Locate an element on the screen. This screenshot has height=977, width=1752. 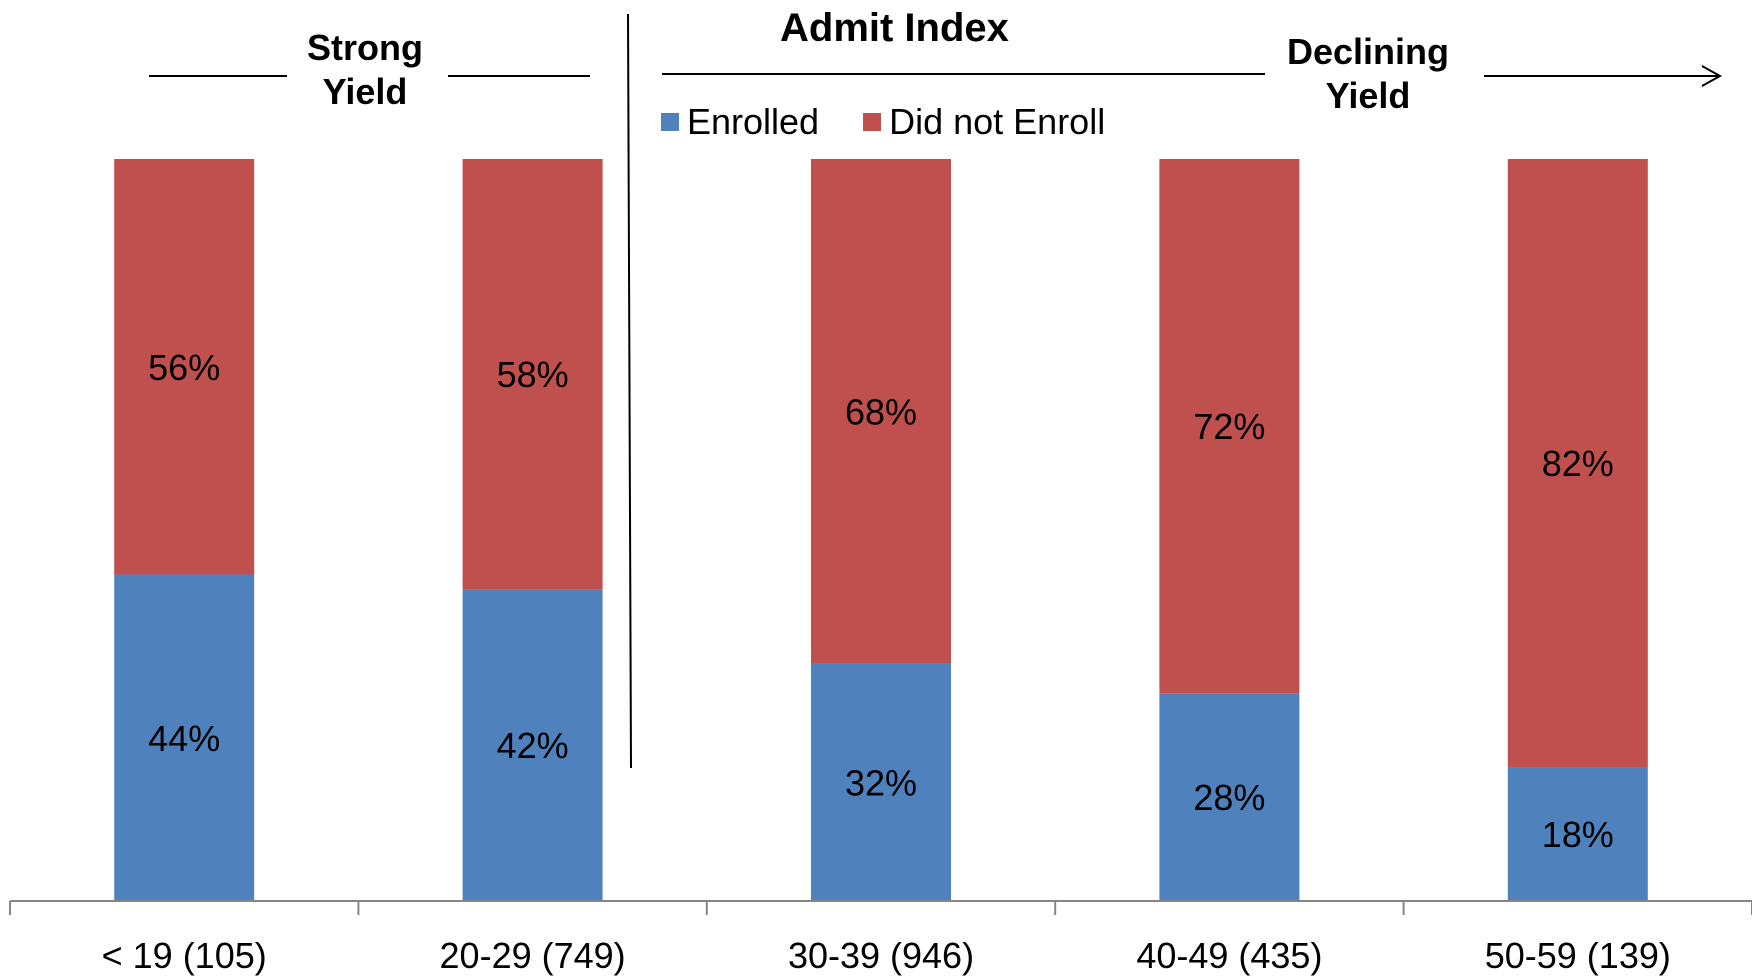
legend-item-enrolled: Enrolled is located at coordinates (740, 122).